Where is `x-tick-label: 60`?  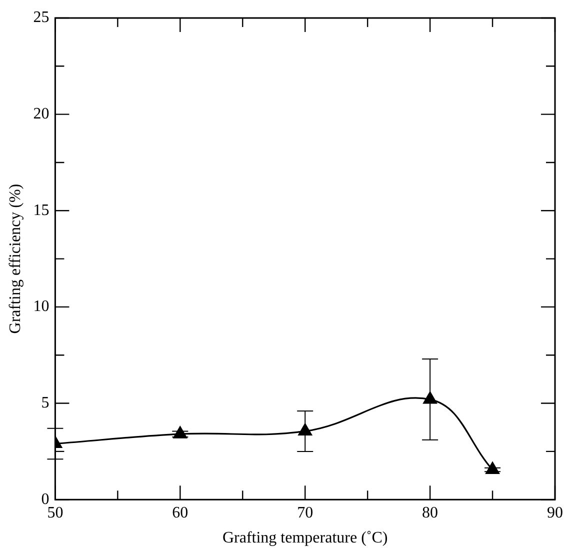
x-tick-label: 60 is located at coordinates (180, 513).